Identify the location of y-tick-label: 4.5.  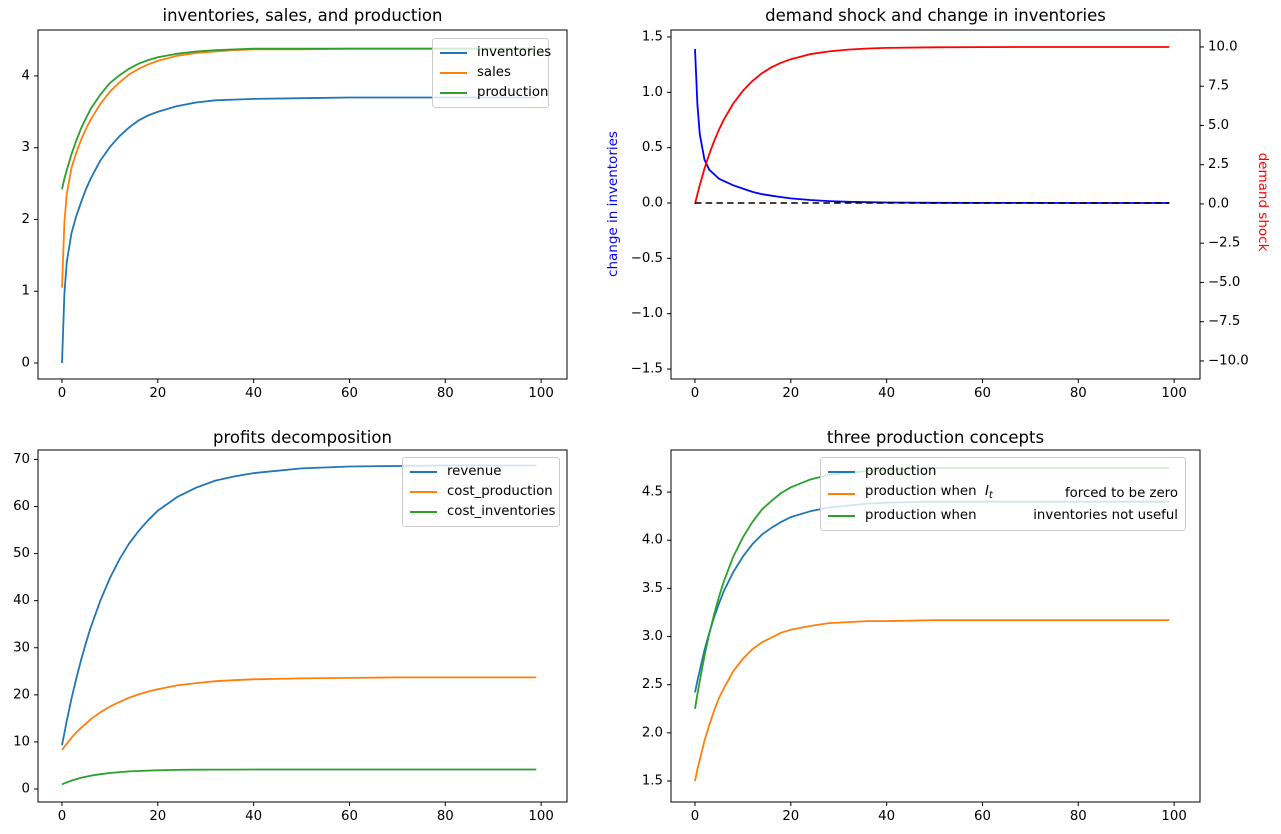
(652, 492).